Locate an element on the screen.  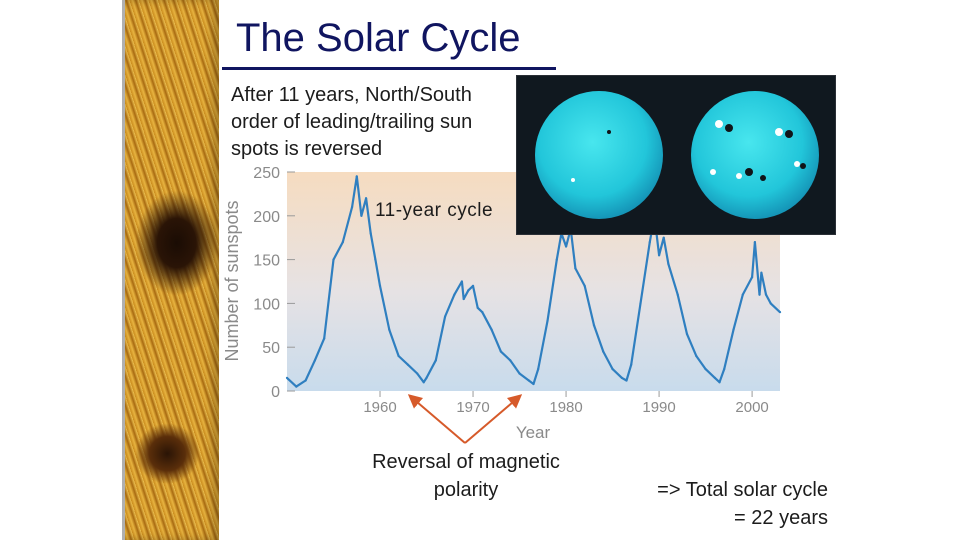
x-axis: 1960 1970 1980 1990 2000 is located at coordinates (566, 403).